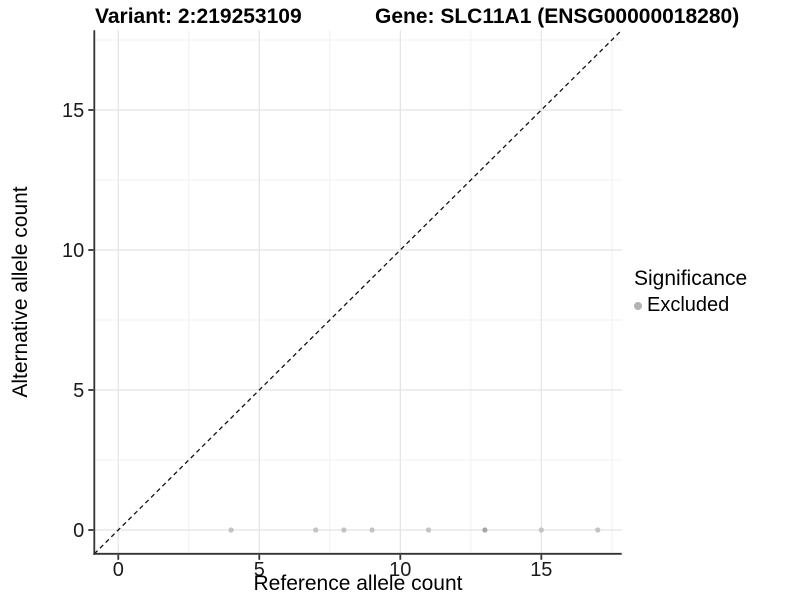 The image size is (800, 600). I want to click on y-axis-title: Alternative allele count, so click(20, 292).